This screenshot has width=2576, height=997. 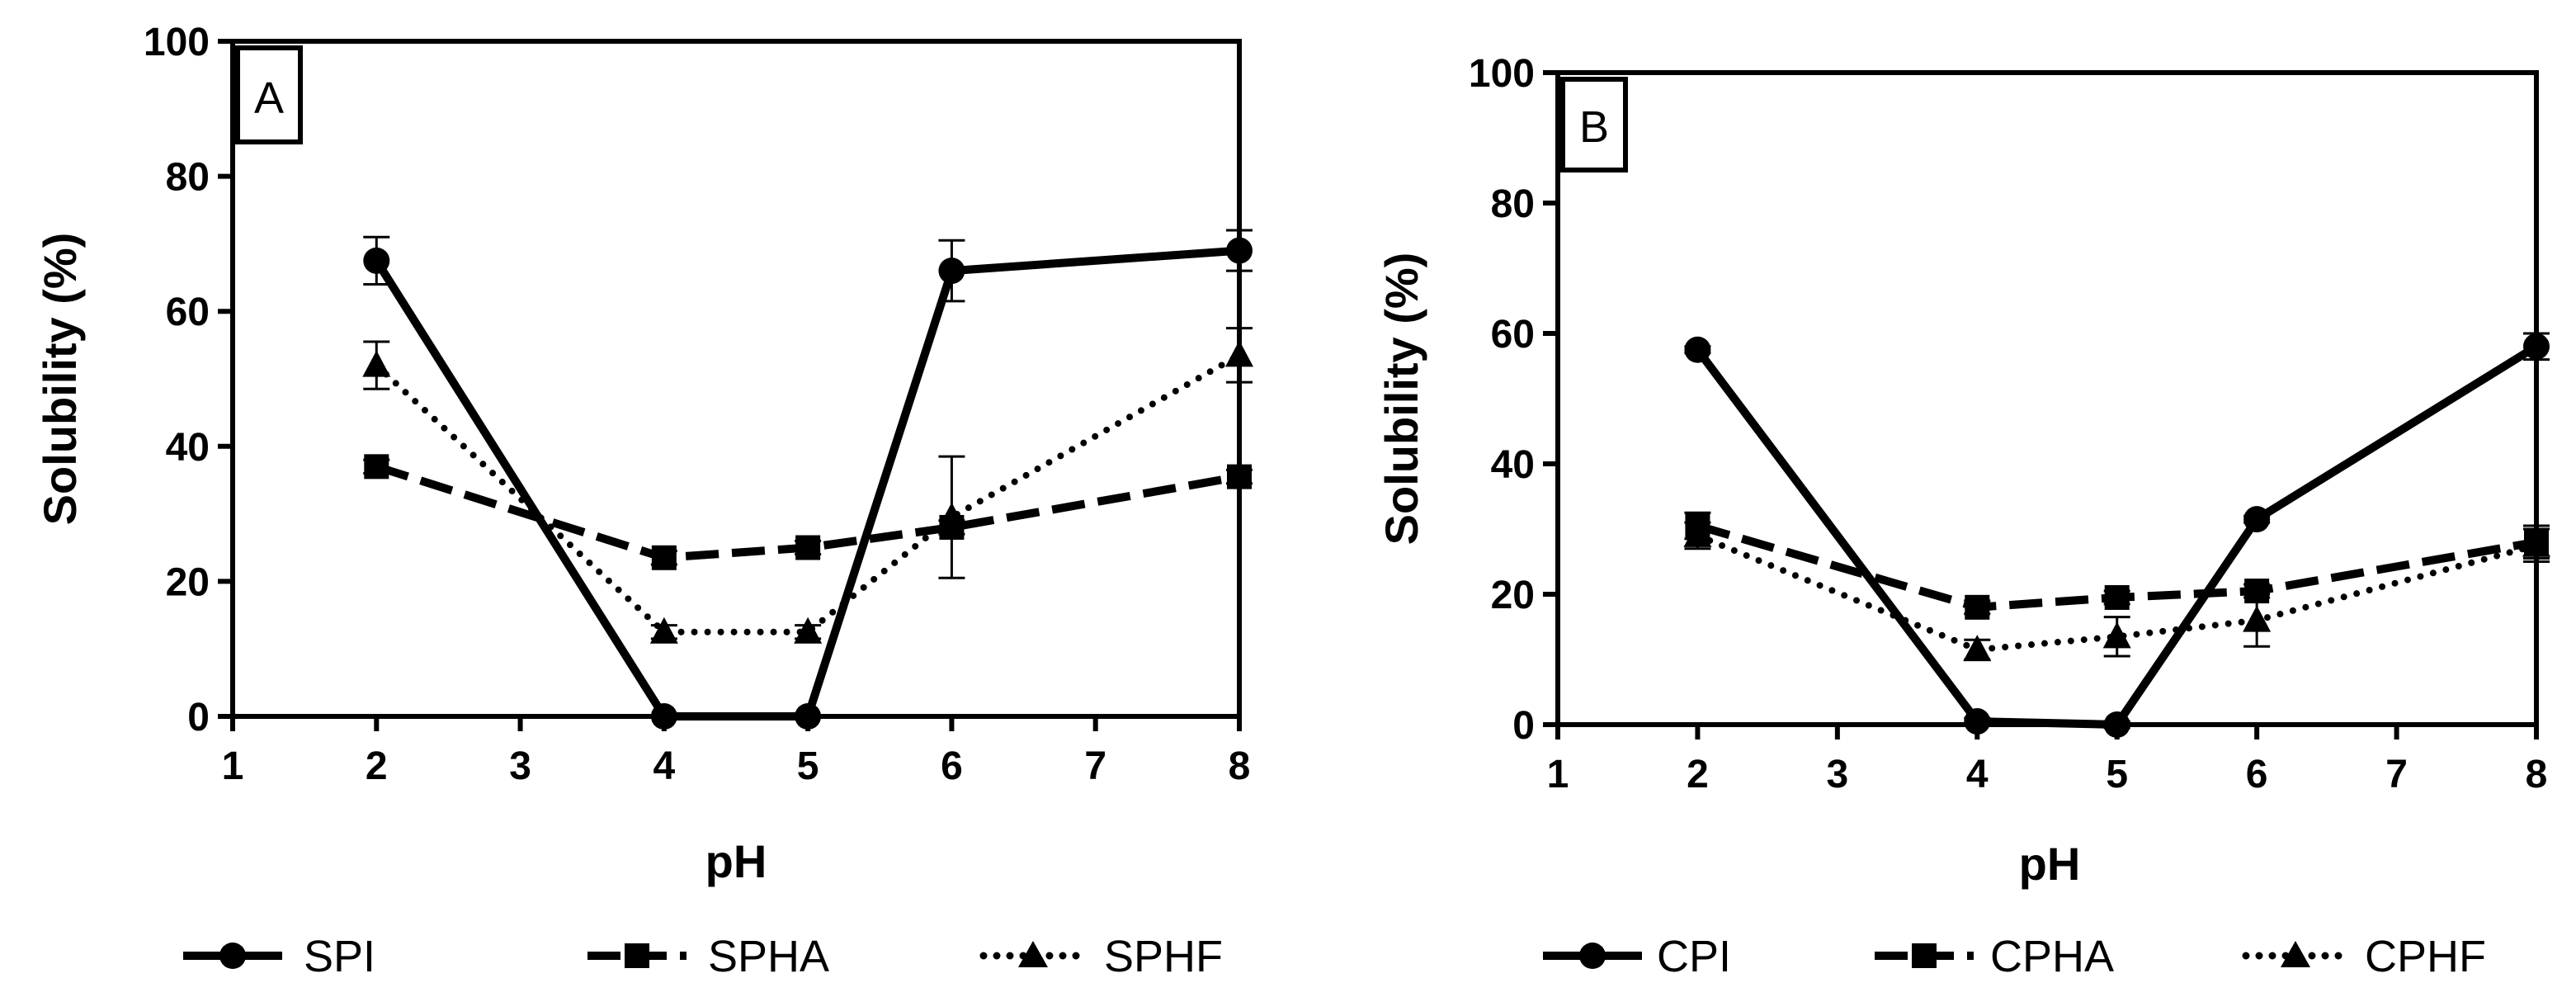 I want to click on panel-b-x-tick-label-5: 5, so click(x=2117, y=774).